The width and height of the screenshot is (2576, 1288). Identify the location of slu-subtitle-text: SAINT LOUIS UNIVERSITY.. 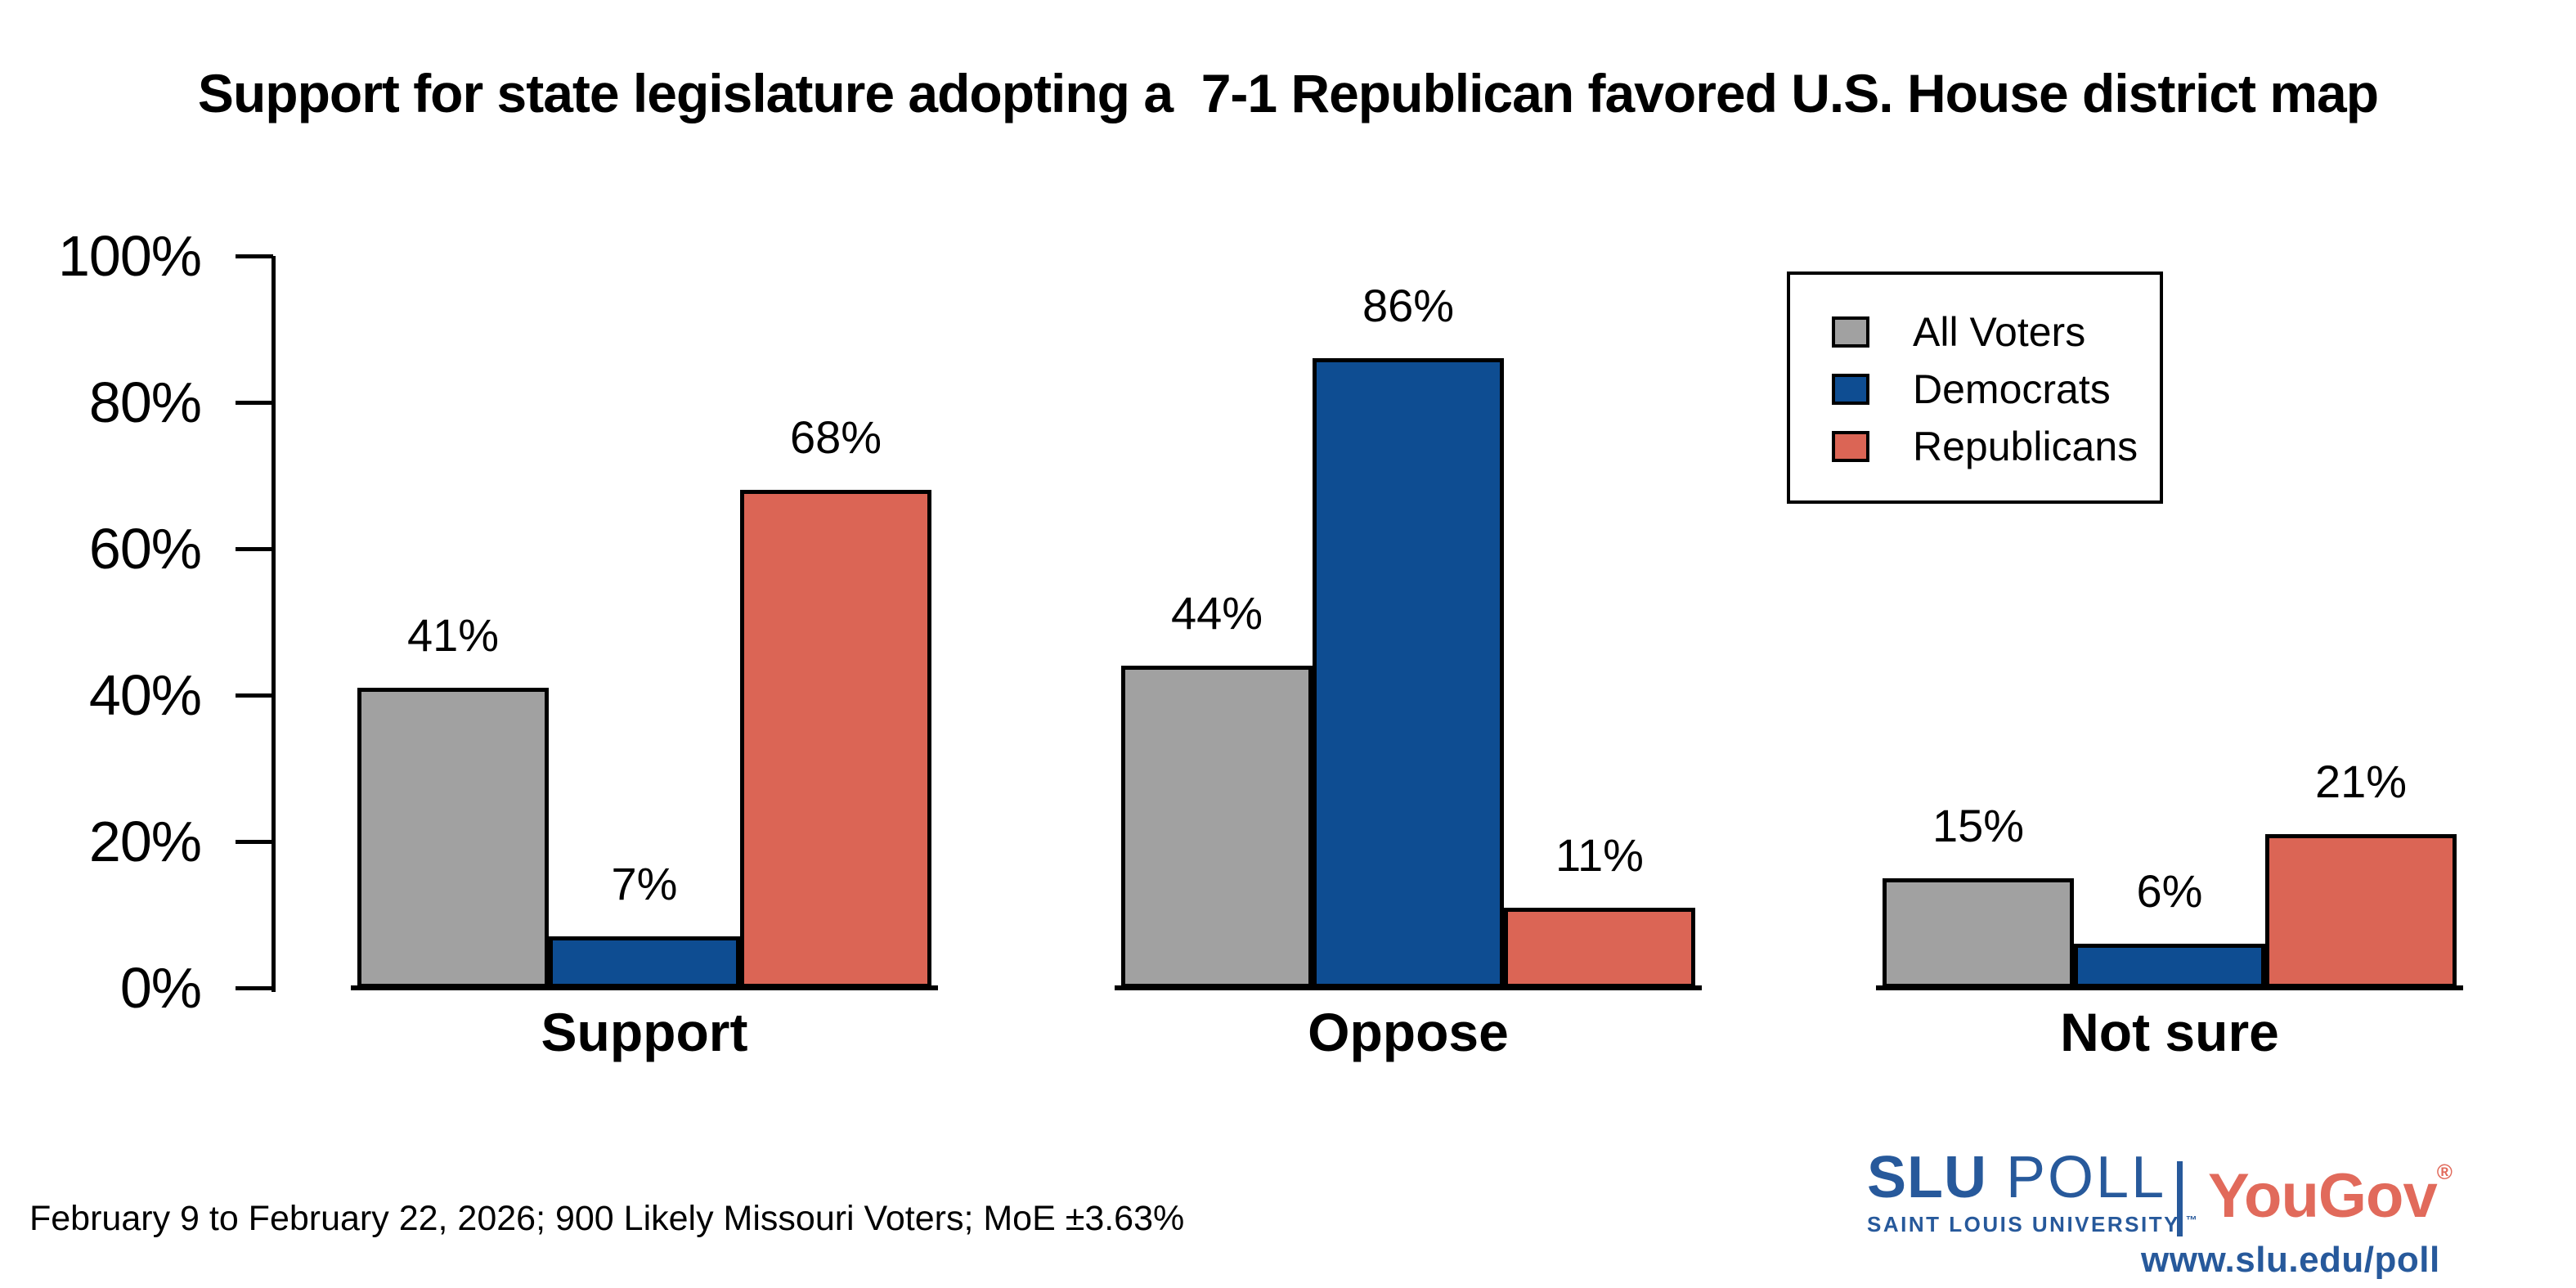
(2027, 1224).